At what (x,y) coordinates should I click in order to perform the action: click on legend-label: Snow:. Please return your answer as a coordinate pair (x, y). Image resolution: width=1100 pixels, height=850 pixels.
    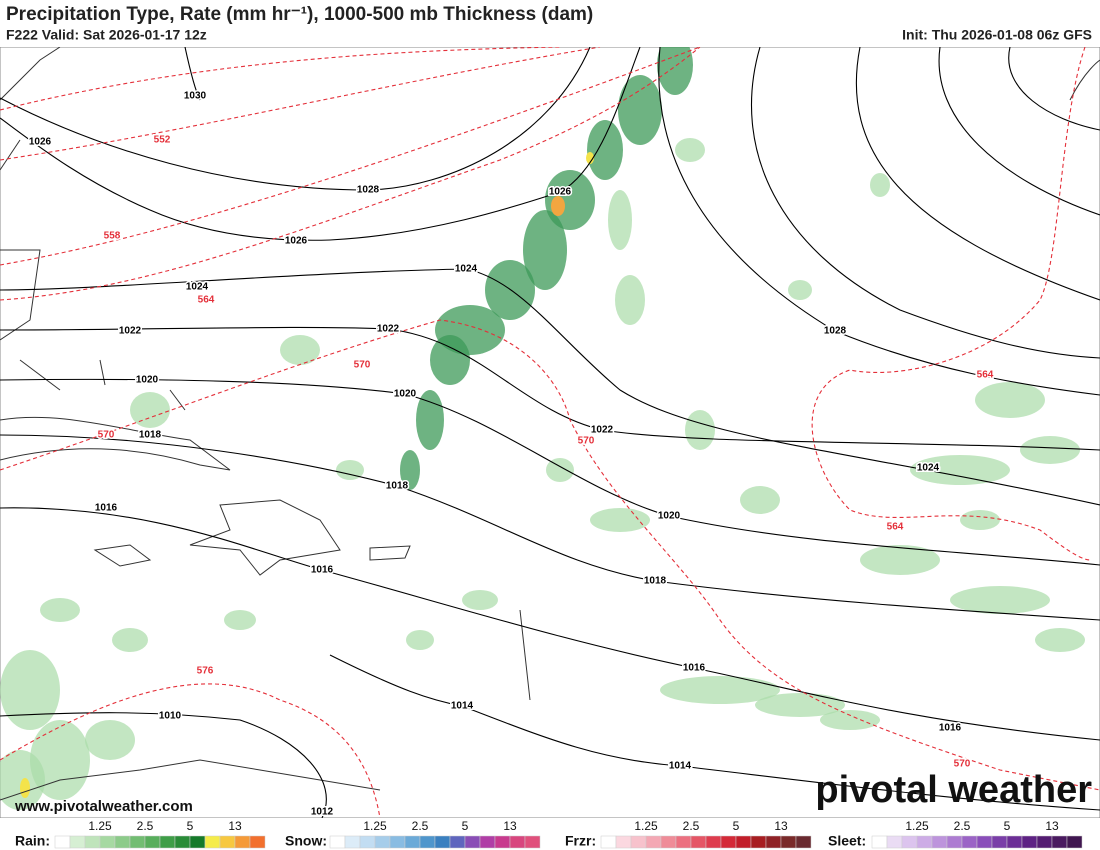
    Looking at the image, I should click on (306, 841).